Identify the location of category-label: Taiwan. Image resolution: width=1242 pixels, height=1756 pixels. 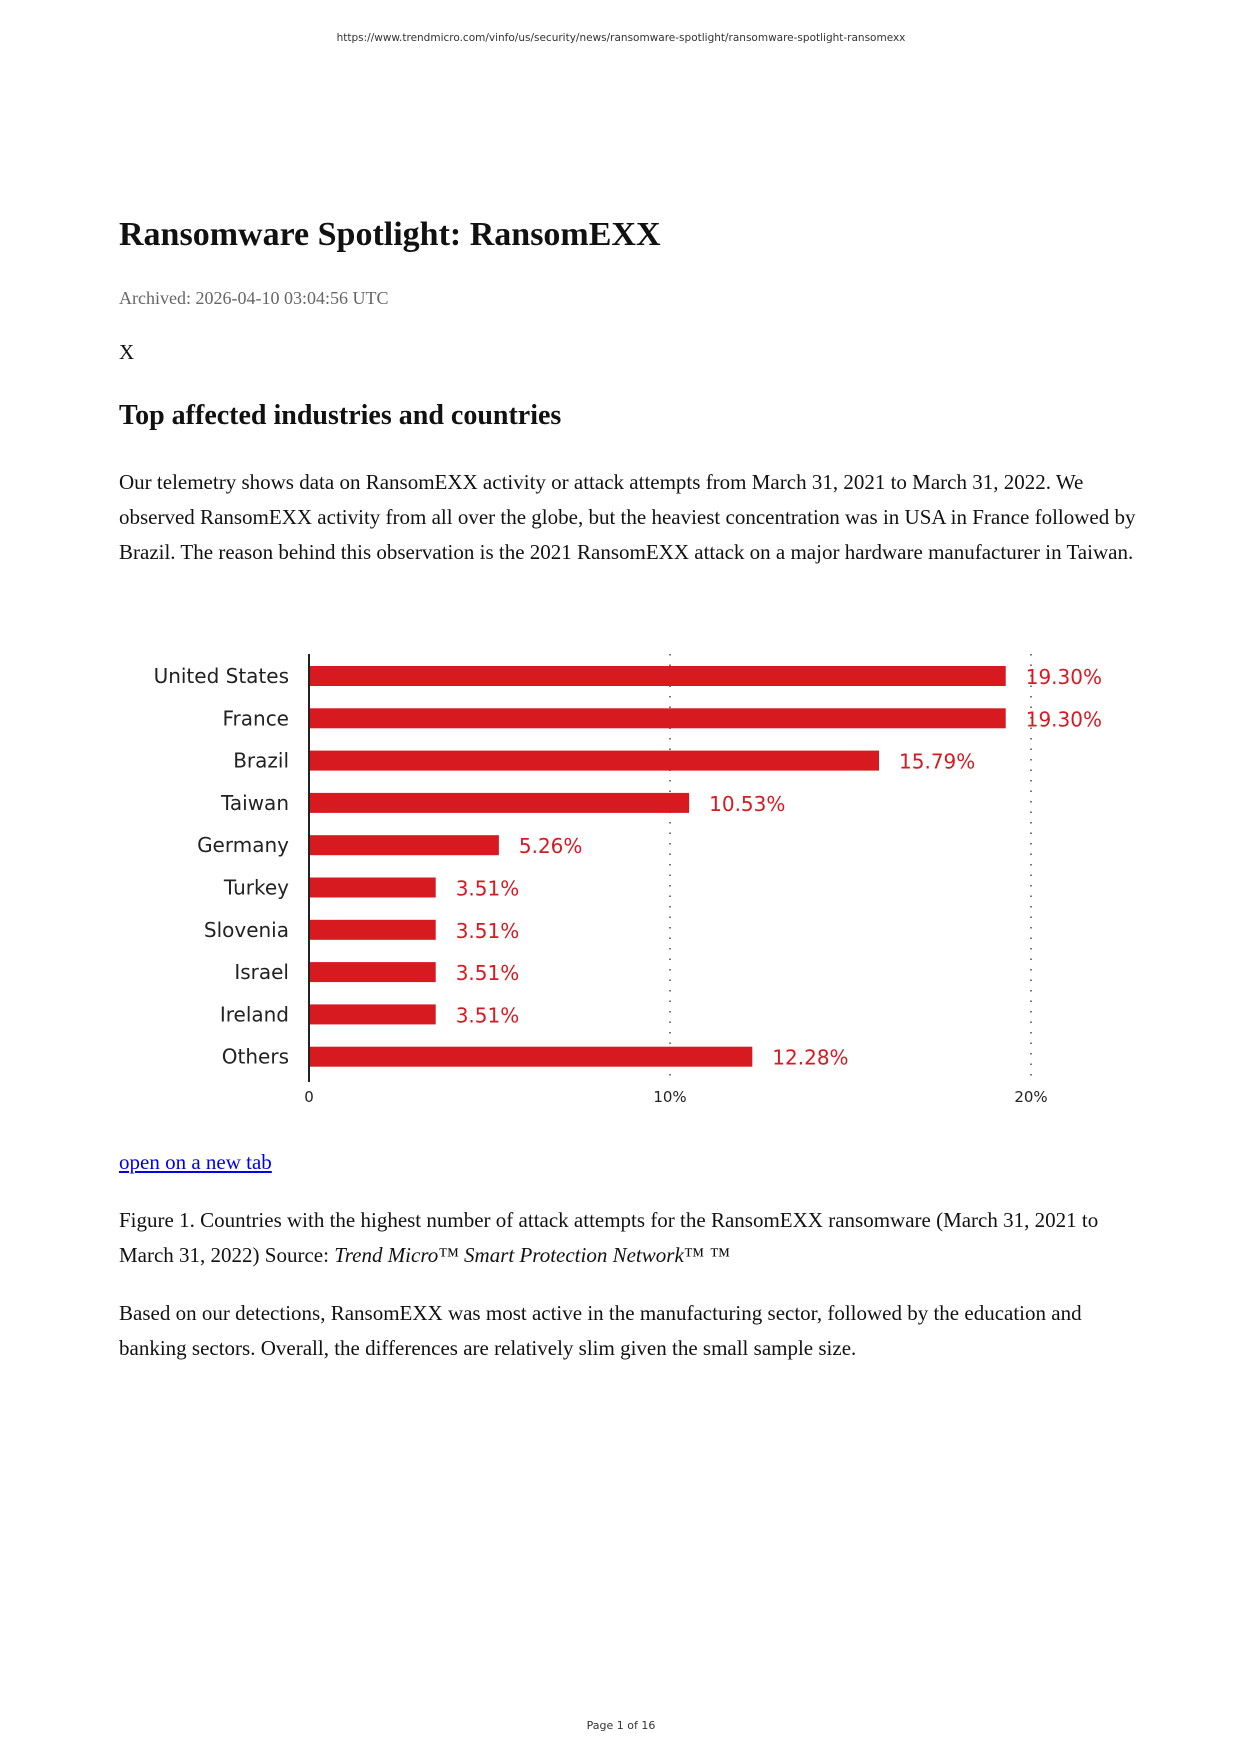
(254, 803).